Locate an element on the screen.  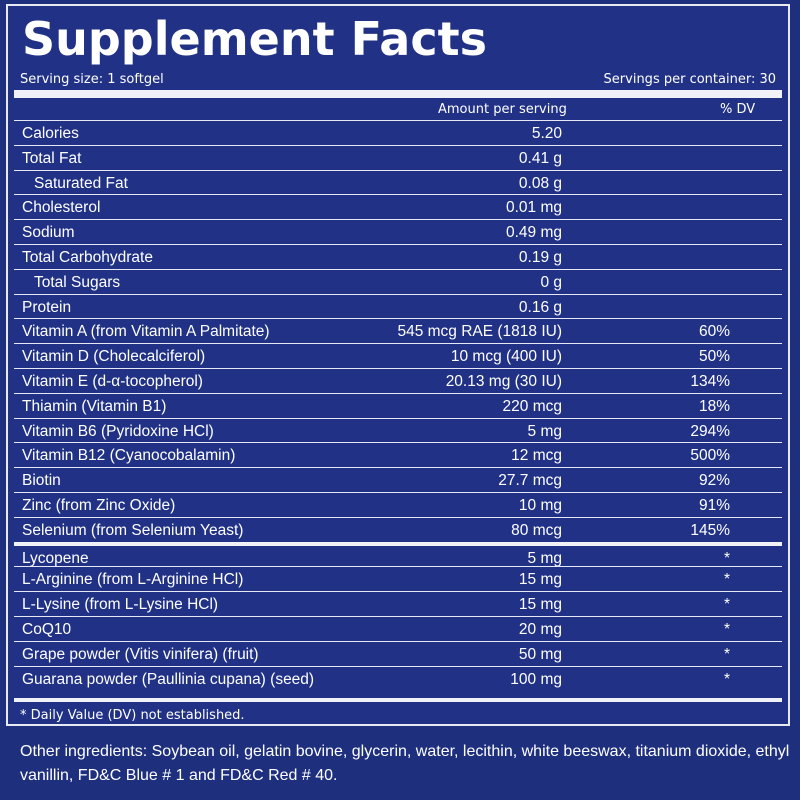
nutrient-amount: 50 mg is located at coordinates (540, 654).